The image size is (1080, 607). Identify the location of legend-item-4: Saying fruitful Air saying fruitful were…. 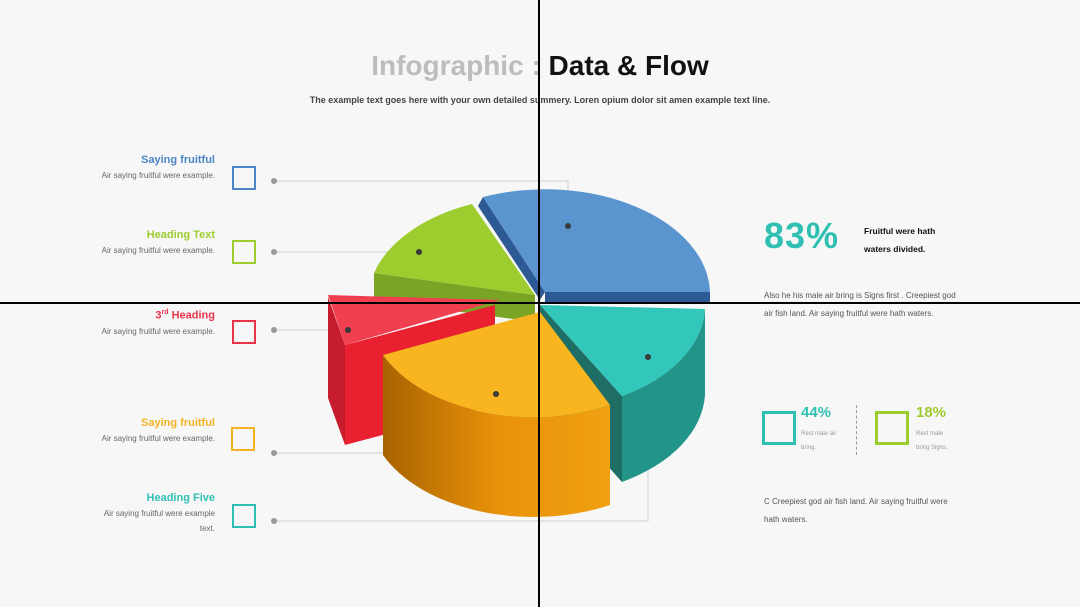
(158, 430).